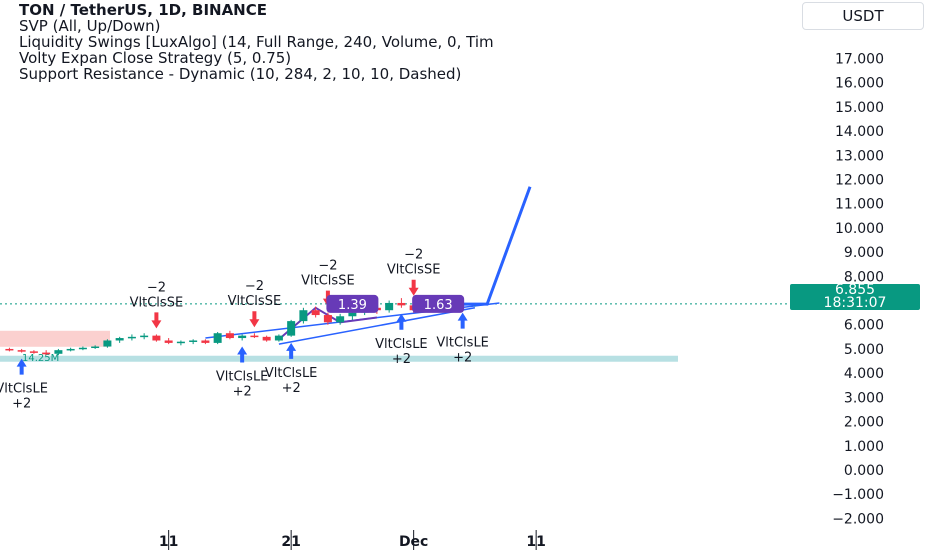 The width and height of the screenshot is (932, 550). I want to click on bar-countdown: 18:31:07, so click(855, 303).